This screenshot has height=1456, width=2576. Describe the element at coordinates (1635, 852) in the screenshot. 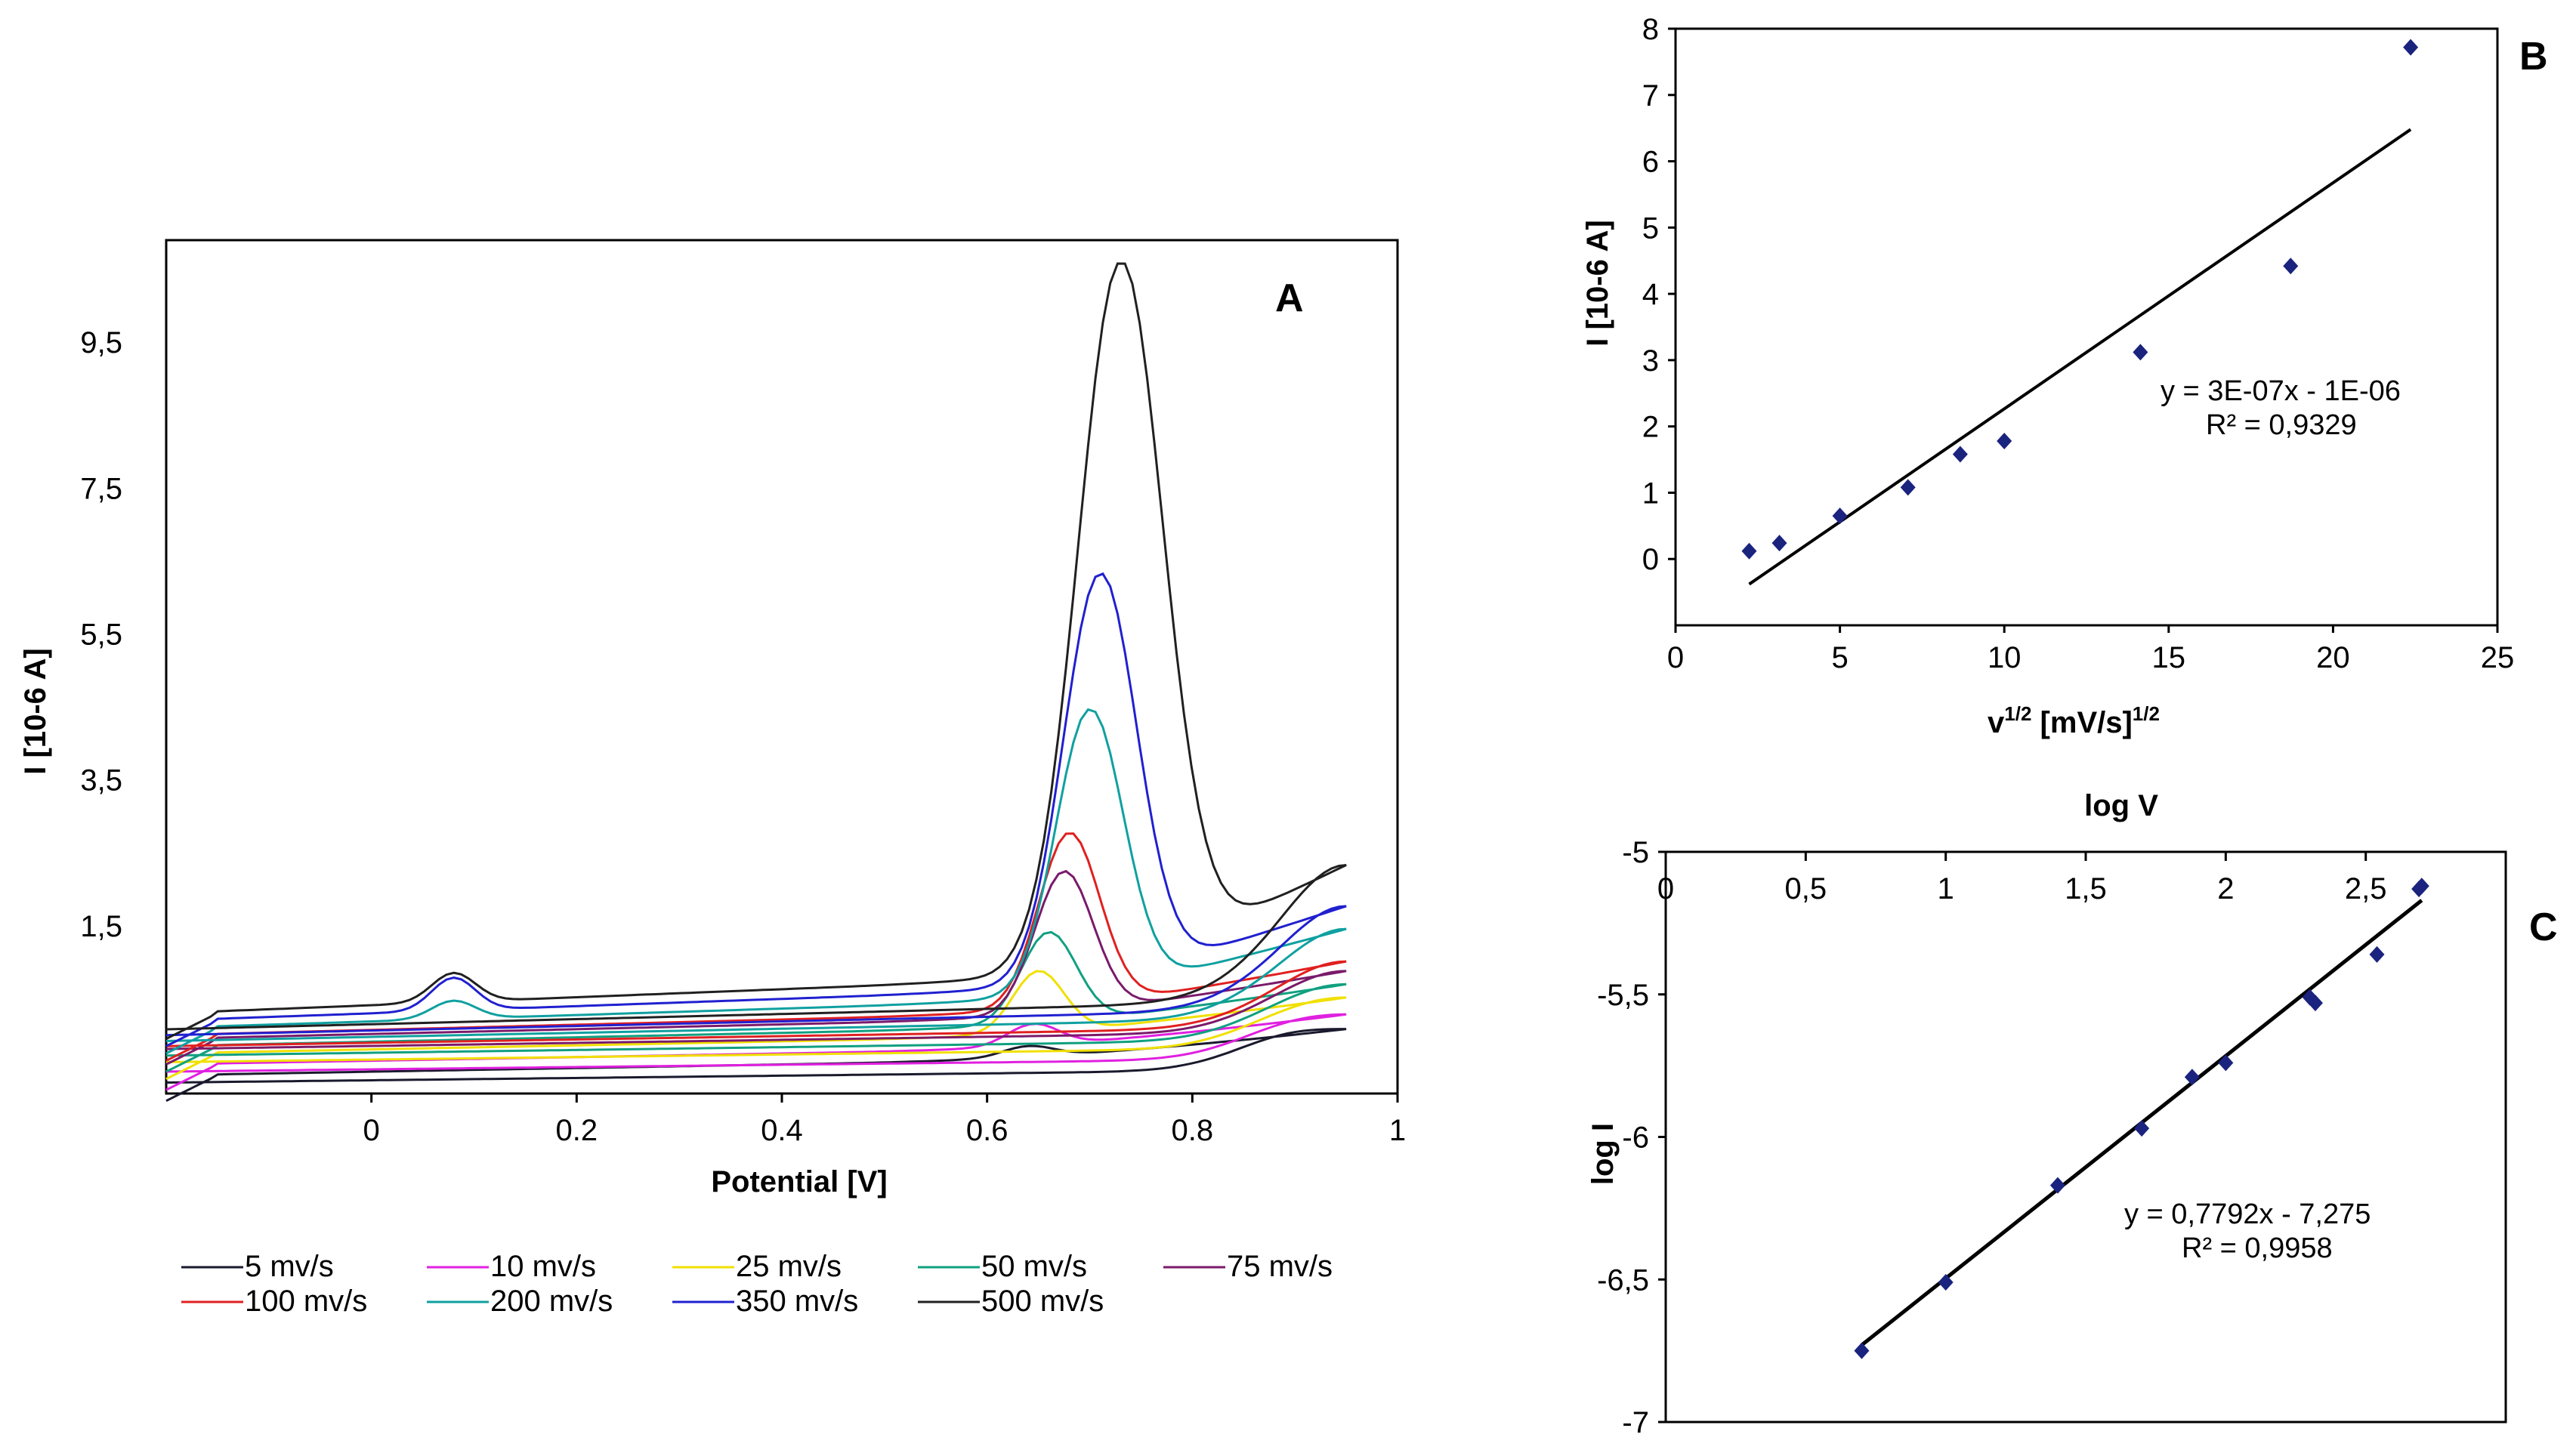

I see `chart-c-y-tick-label: -5` at that location.